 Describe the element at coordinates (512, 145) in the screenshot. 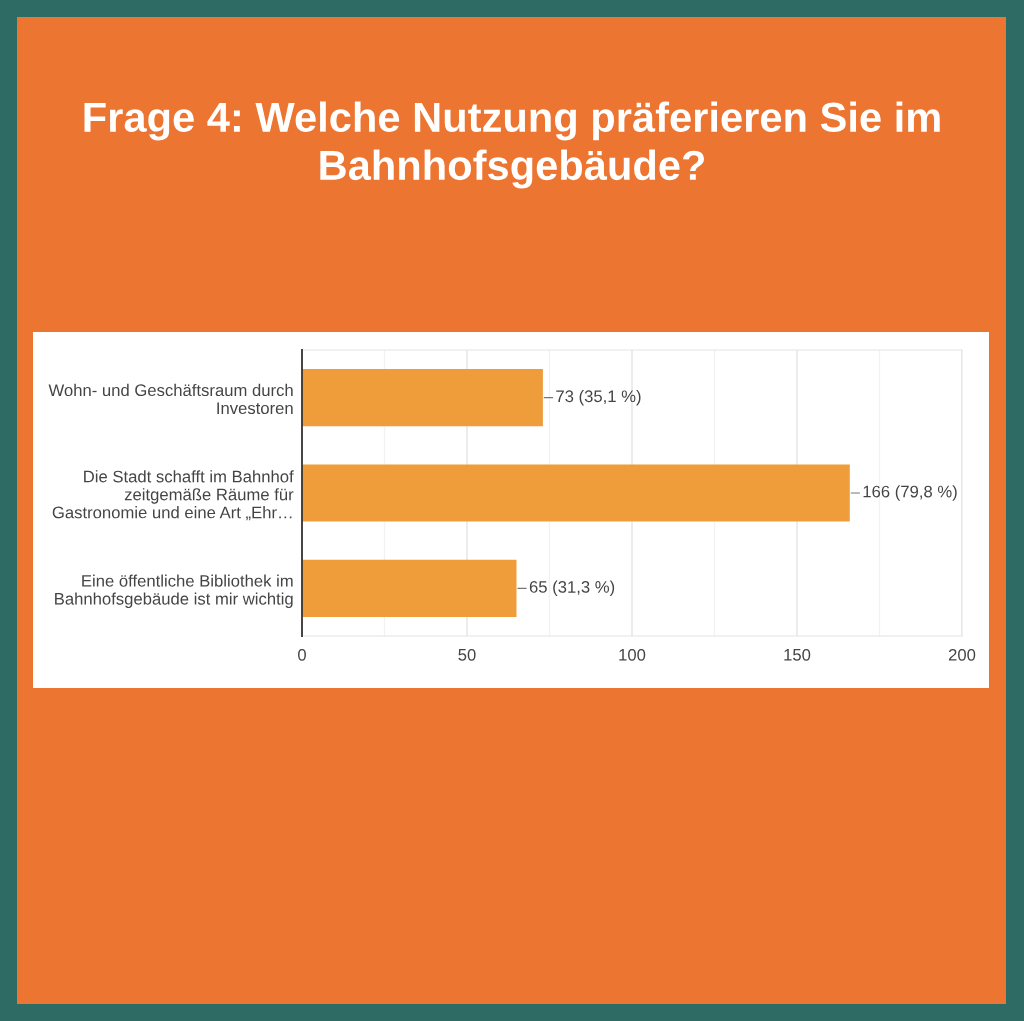

I see `chart-title: Frage 4: Welche Nutzung präferieren Sie im Bahnhofsgebäude?` at that location.